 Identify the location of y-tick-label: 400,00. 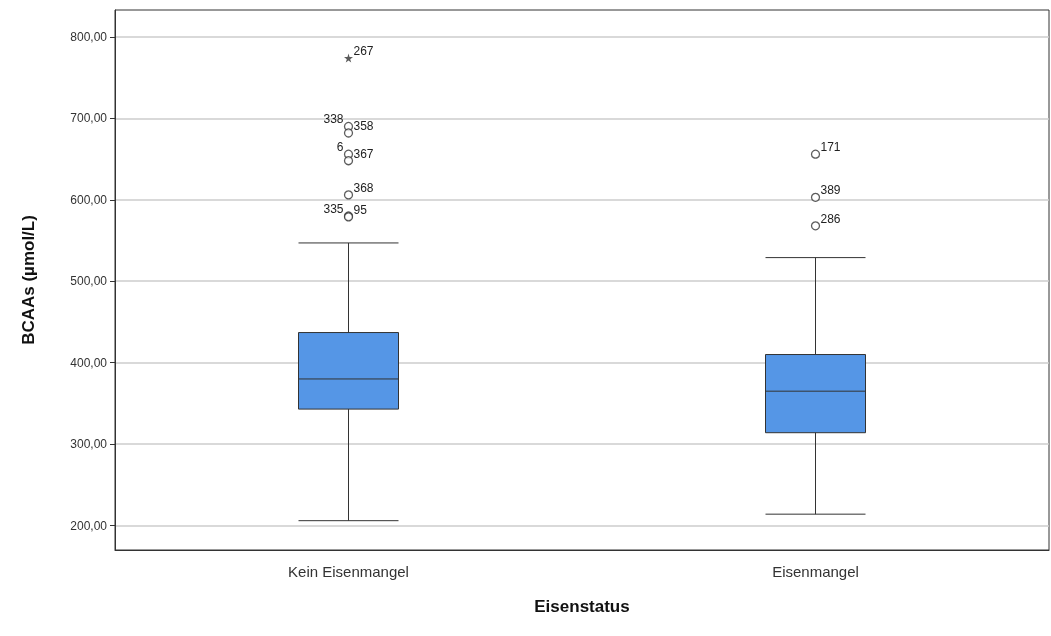
(89, 362).